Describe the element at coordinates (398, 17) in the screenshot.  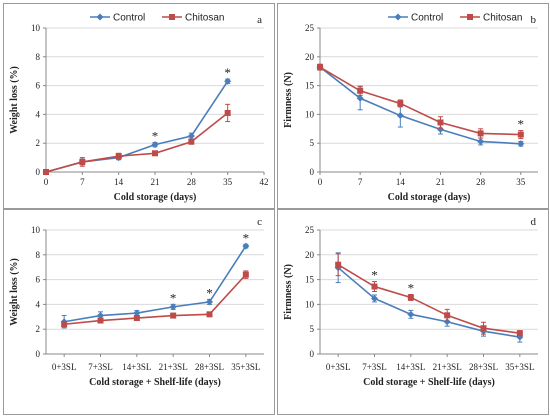
I see `legend-marker-control` at that location.